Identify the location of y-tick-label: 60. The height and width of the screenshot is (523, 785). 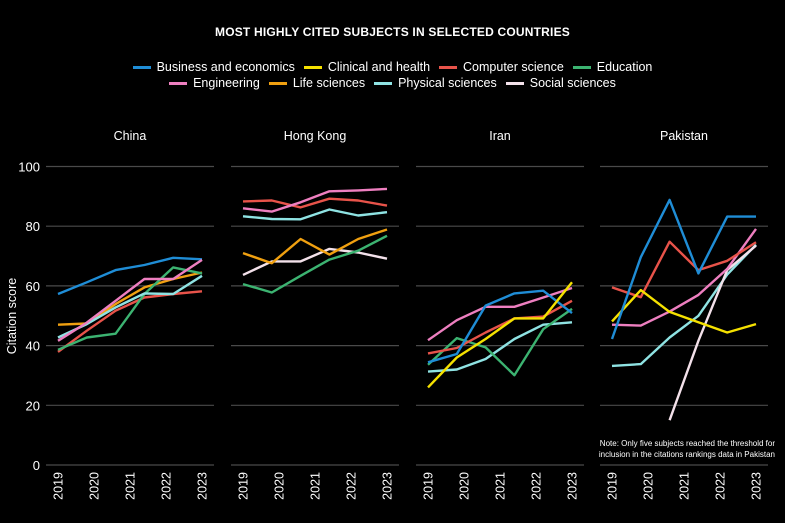
(33, 286).